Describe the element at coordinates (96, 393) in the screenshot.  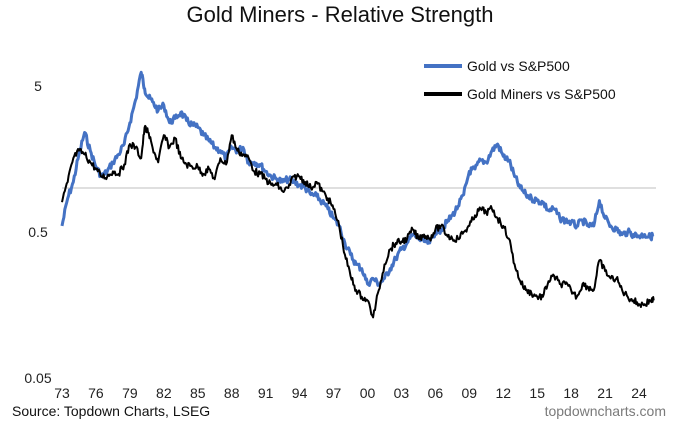
I see `x-tick-label: 76` at that location.